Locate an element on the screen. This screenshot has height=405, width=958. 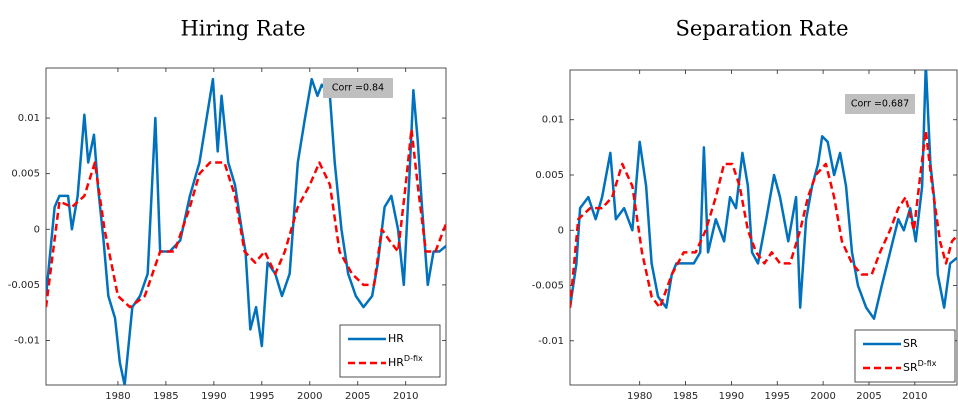
legend-label: SRD-fix is located at coordinates (920, 367).